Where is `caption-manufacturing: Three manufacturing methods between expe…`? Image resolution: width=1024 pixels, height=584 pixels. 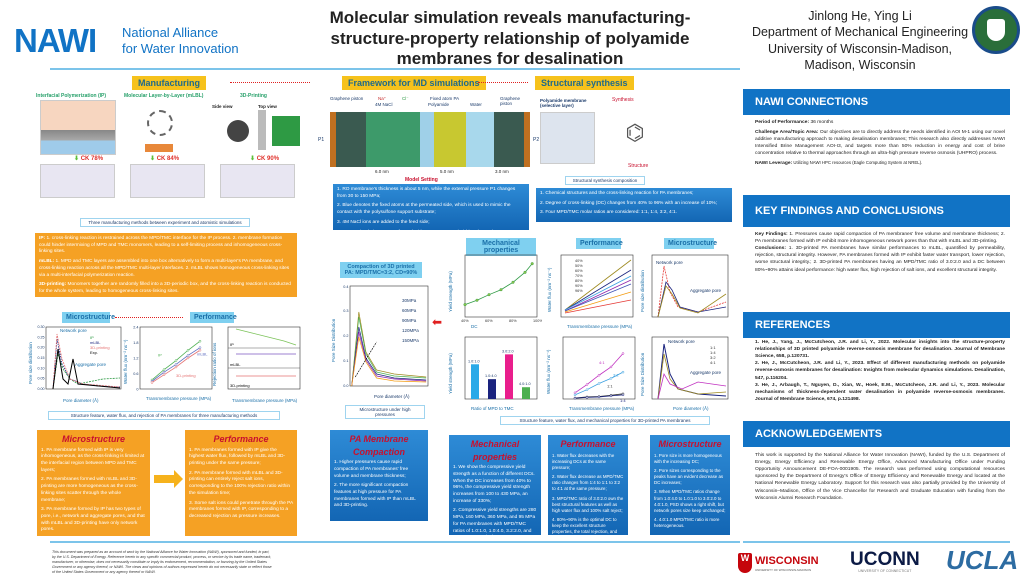
caption-manufacturing: Three manufacturing methods between expe… is located at coordinates (165, 222).